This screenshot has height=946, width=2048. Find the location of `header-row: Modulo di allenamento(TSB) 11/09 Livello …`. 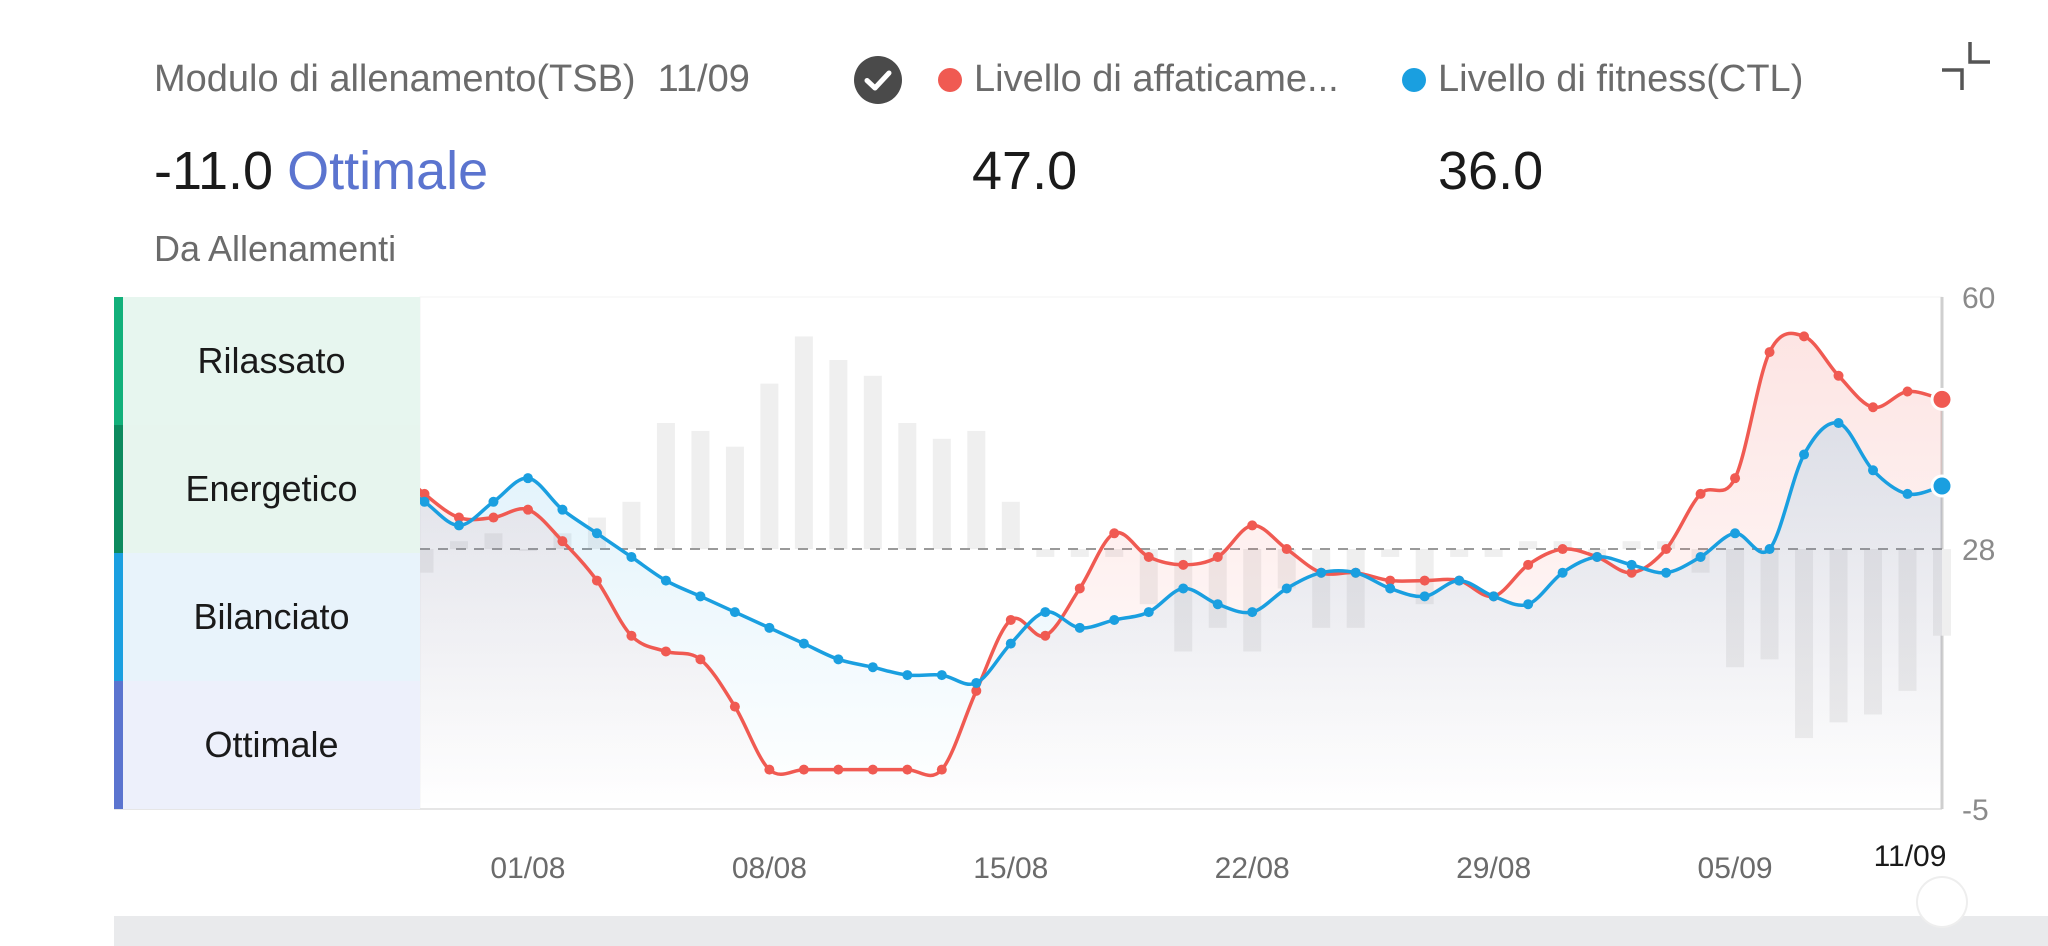

header-row: Modulo di allenamento(TSB) 11/09 Livello … is located at coordinates (1081, 80).